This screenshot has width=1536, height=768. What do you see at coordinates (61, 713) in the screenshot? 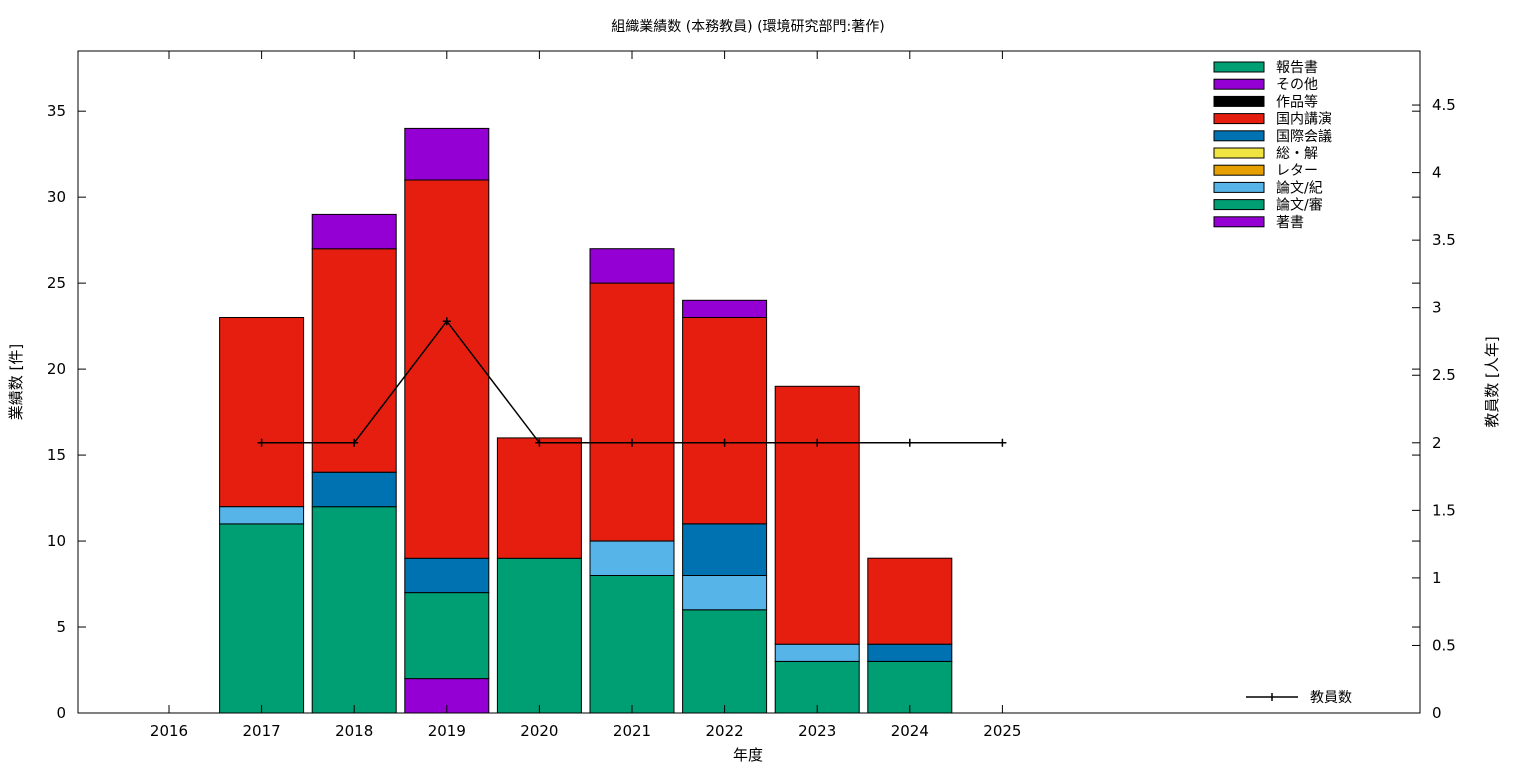
I see `y-tick-label: 0` at bounding box center [61, 713].